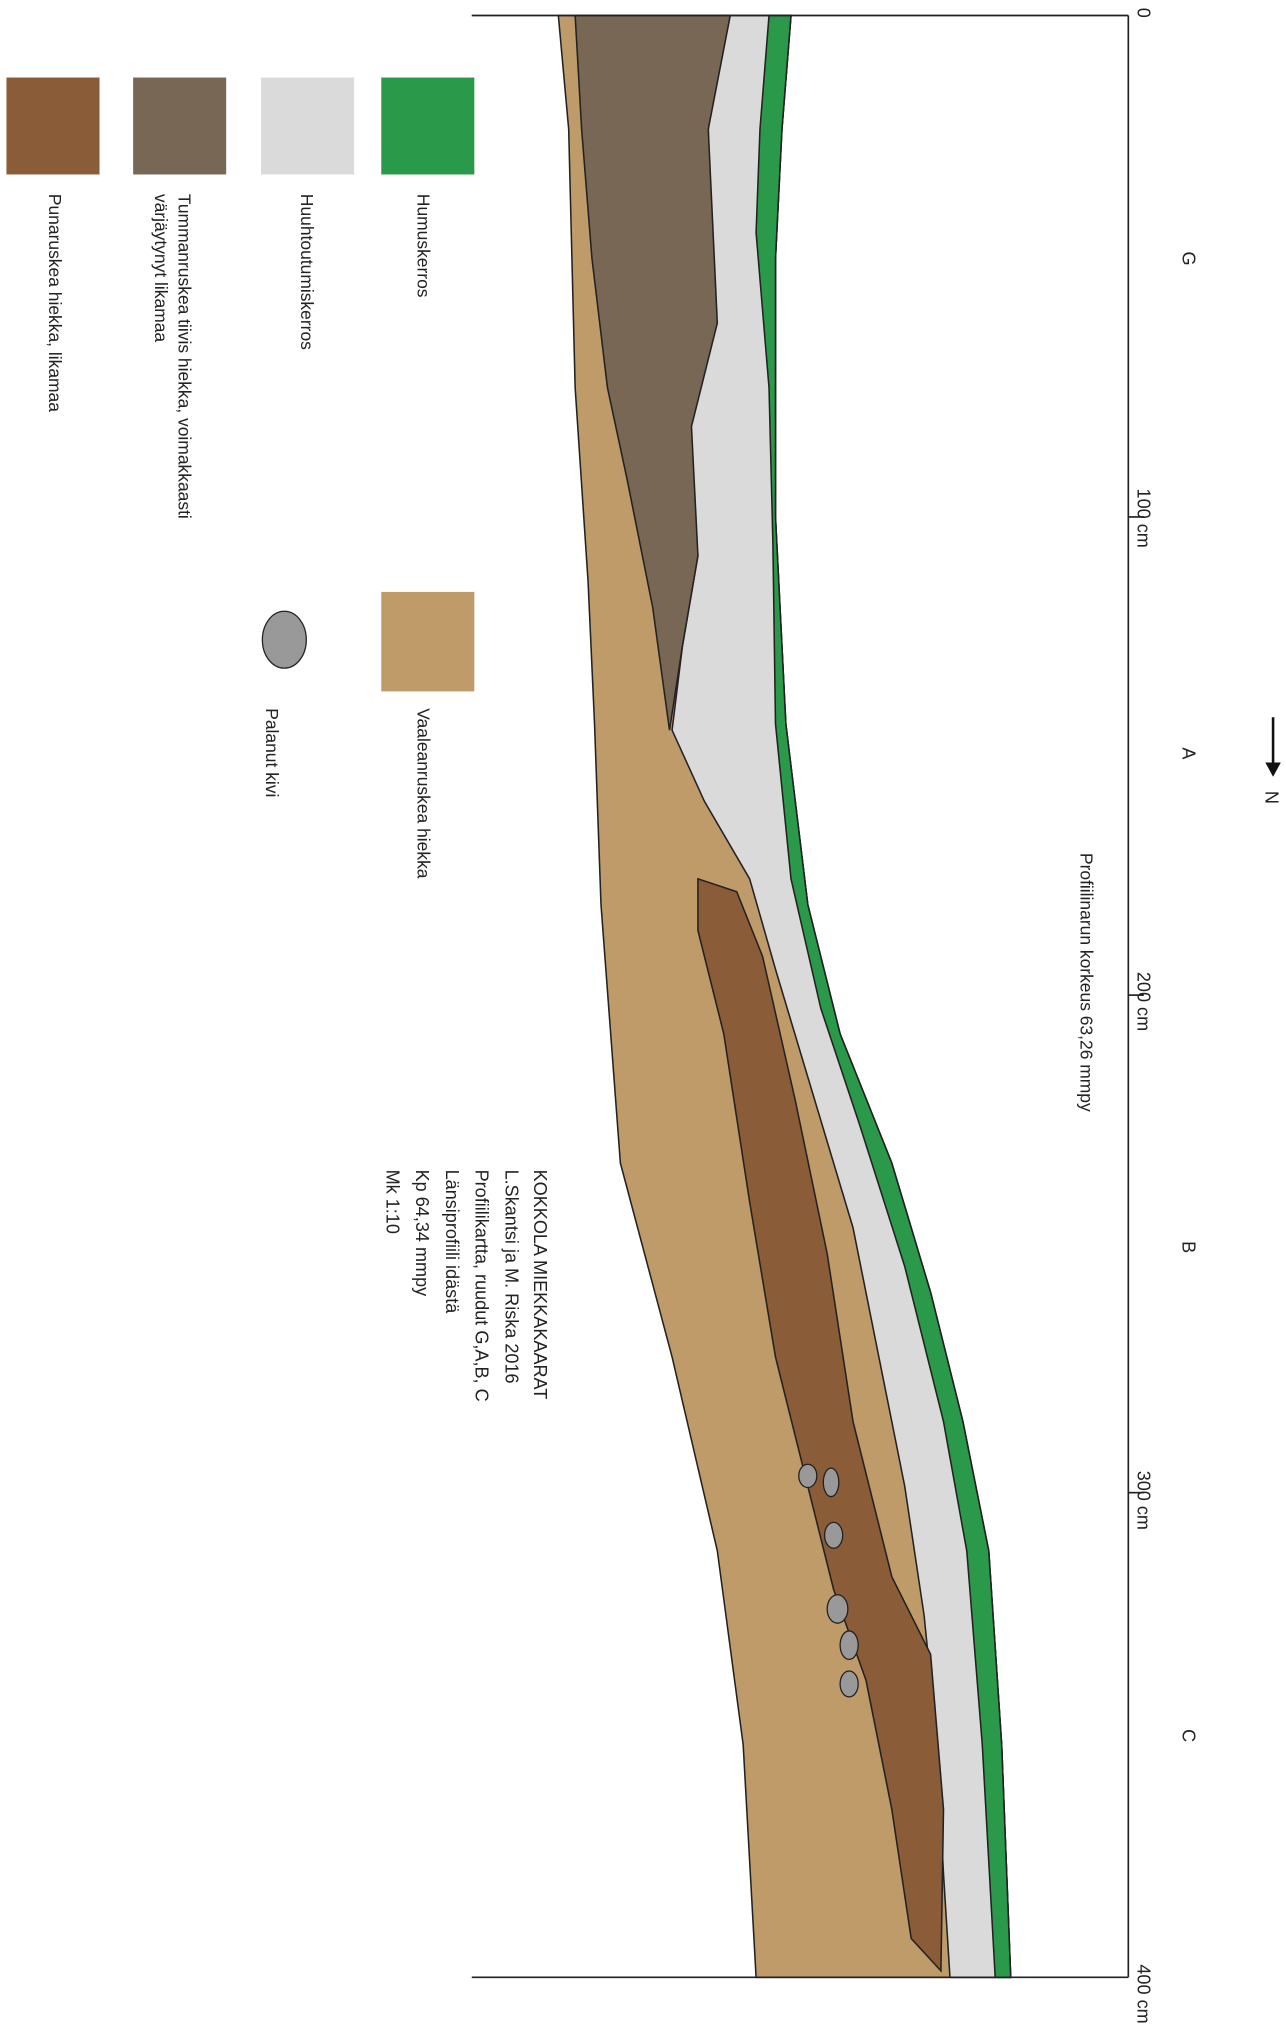 The image size is (1286, 2029). I want to click on title-line: Profiilikartta, ruudut G,A,B, C, so click(482, 1286).